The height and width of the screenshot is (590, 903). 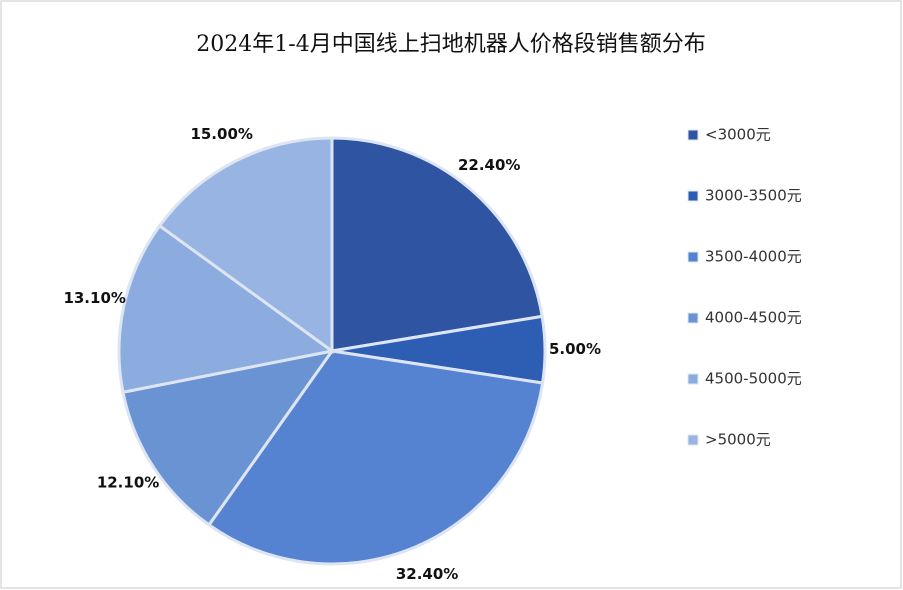 What do you see at coordinates (450, 44) in the screenshot?
I see `chart-title: 2024年1-4月中国线上扫地机器人价格段销售额分布` at bounding box center [450, 44].